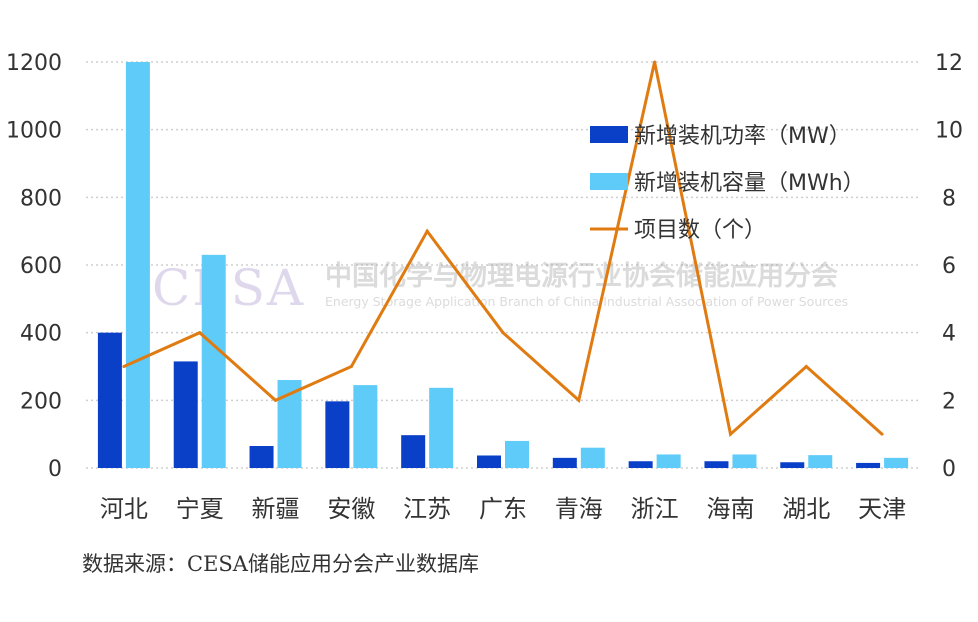 This screenshot has height=622, width=978. I want to click on y-right-tick-label: 10, so click(949, 131).